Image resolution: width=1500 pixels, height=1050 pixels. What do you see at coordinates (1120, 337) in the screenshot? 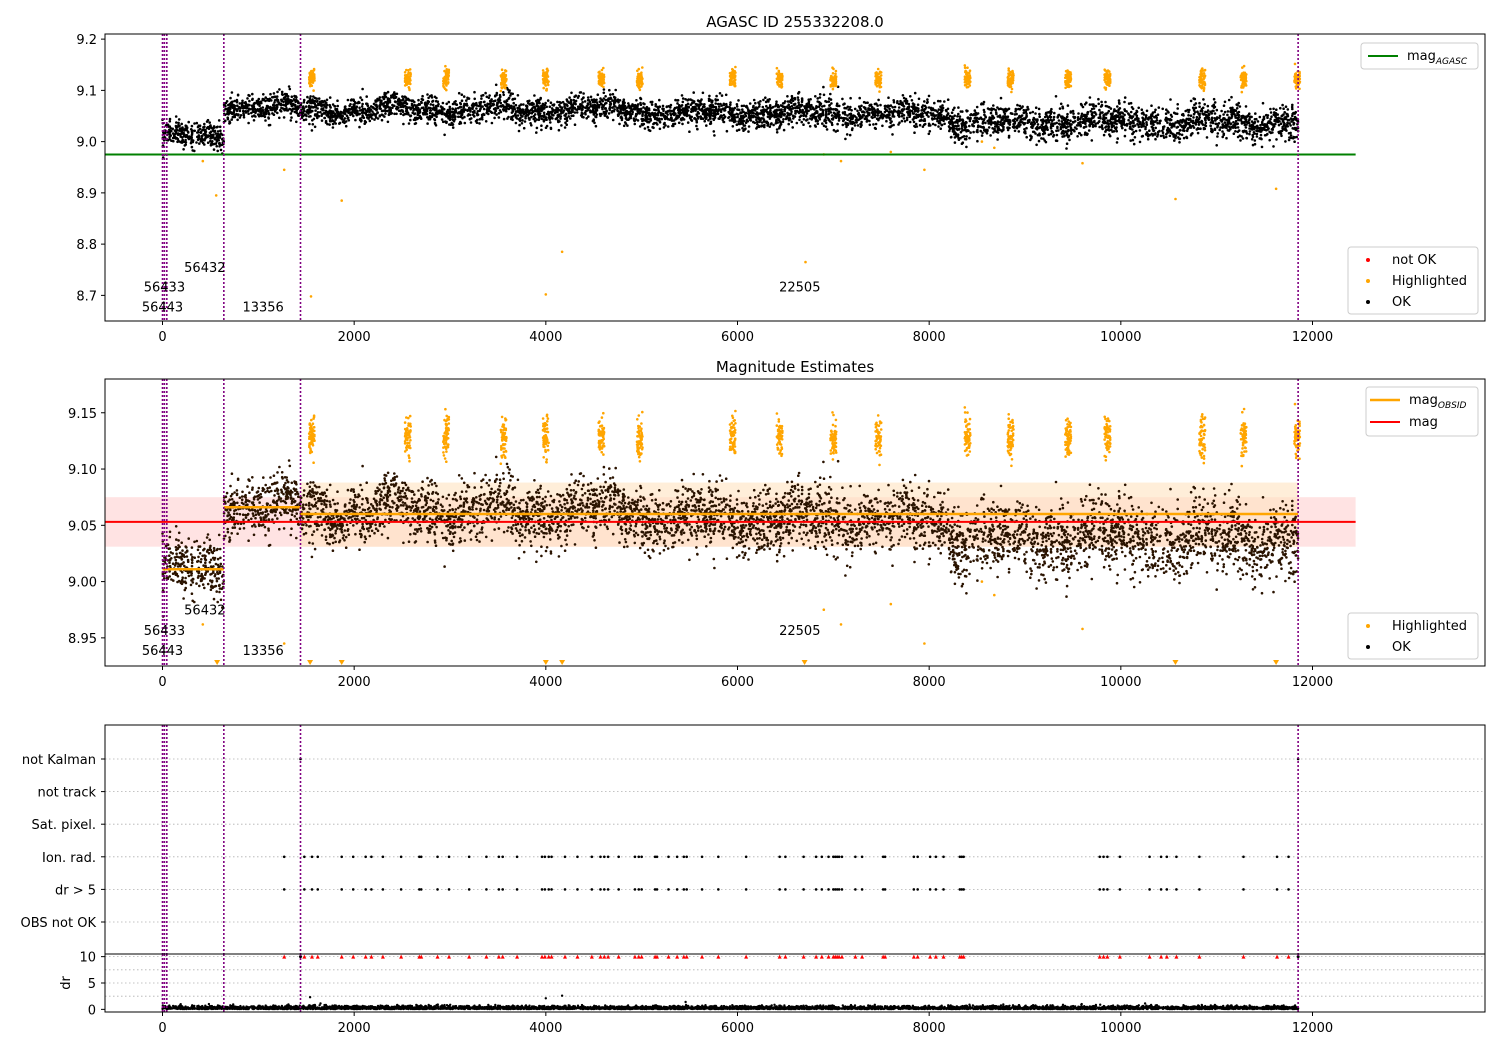
I see `x-tick-label: 10000` at bounding box center [1120, 337].